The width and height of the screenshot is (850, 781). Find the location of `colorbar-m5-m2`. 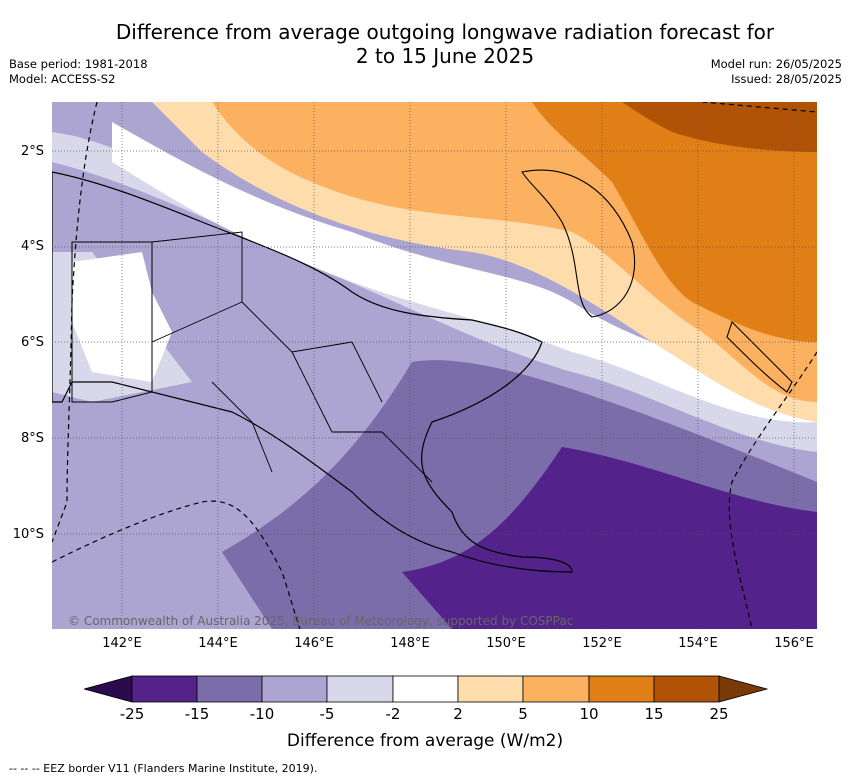

colorbar-m5-m2 is located at coordinates (360, 689).